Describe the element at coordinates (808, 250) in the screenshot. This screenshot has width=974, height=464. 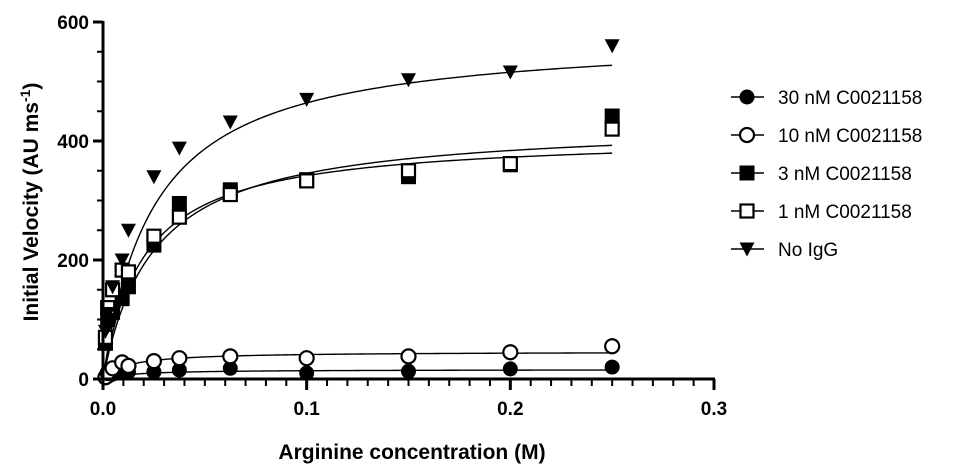
I see `legend-label: No IgG` at that location.